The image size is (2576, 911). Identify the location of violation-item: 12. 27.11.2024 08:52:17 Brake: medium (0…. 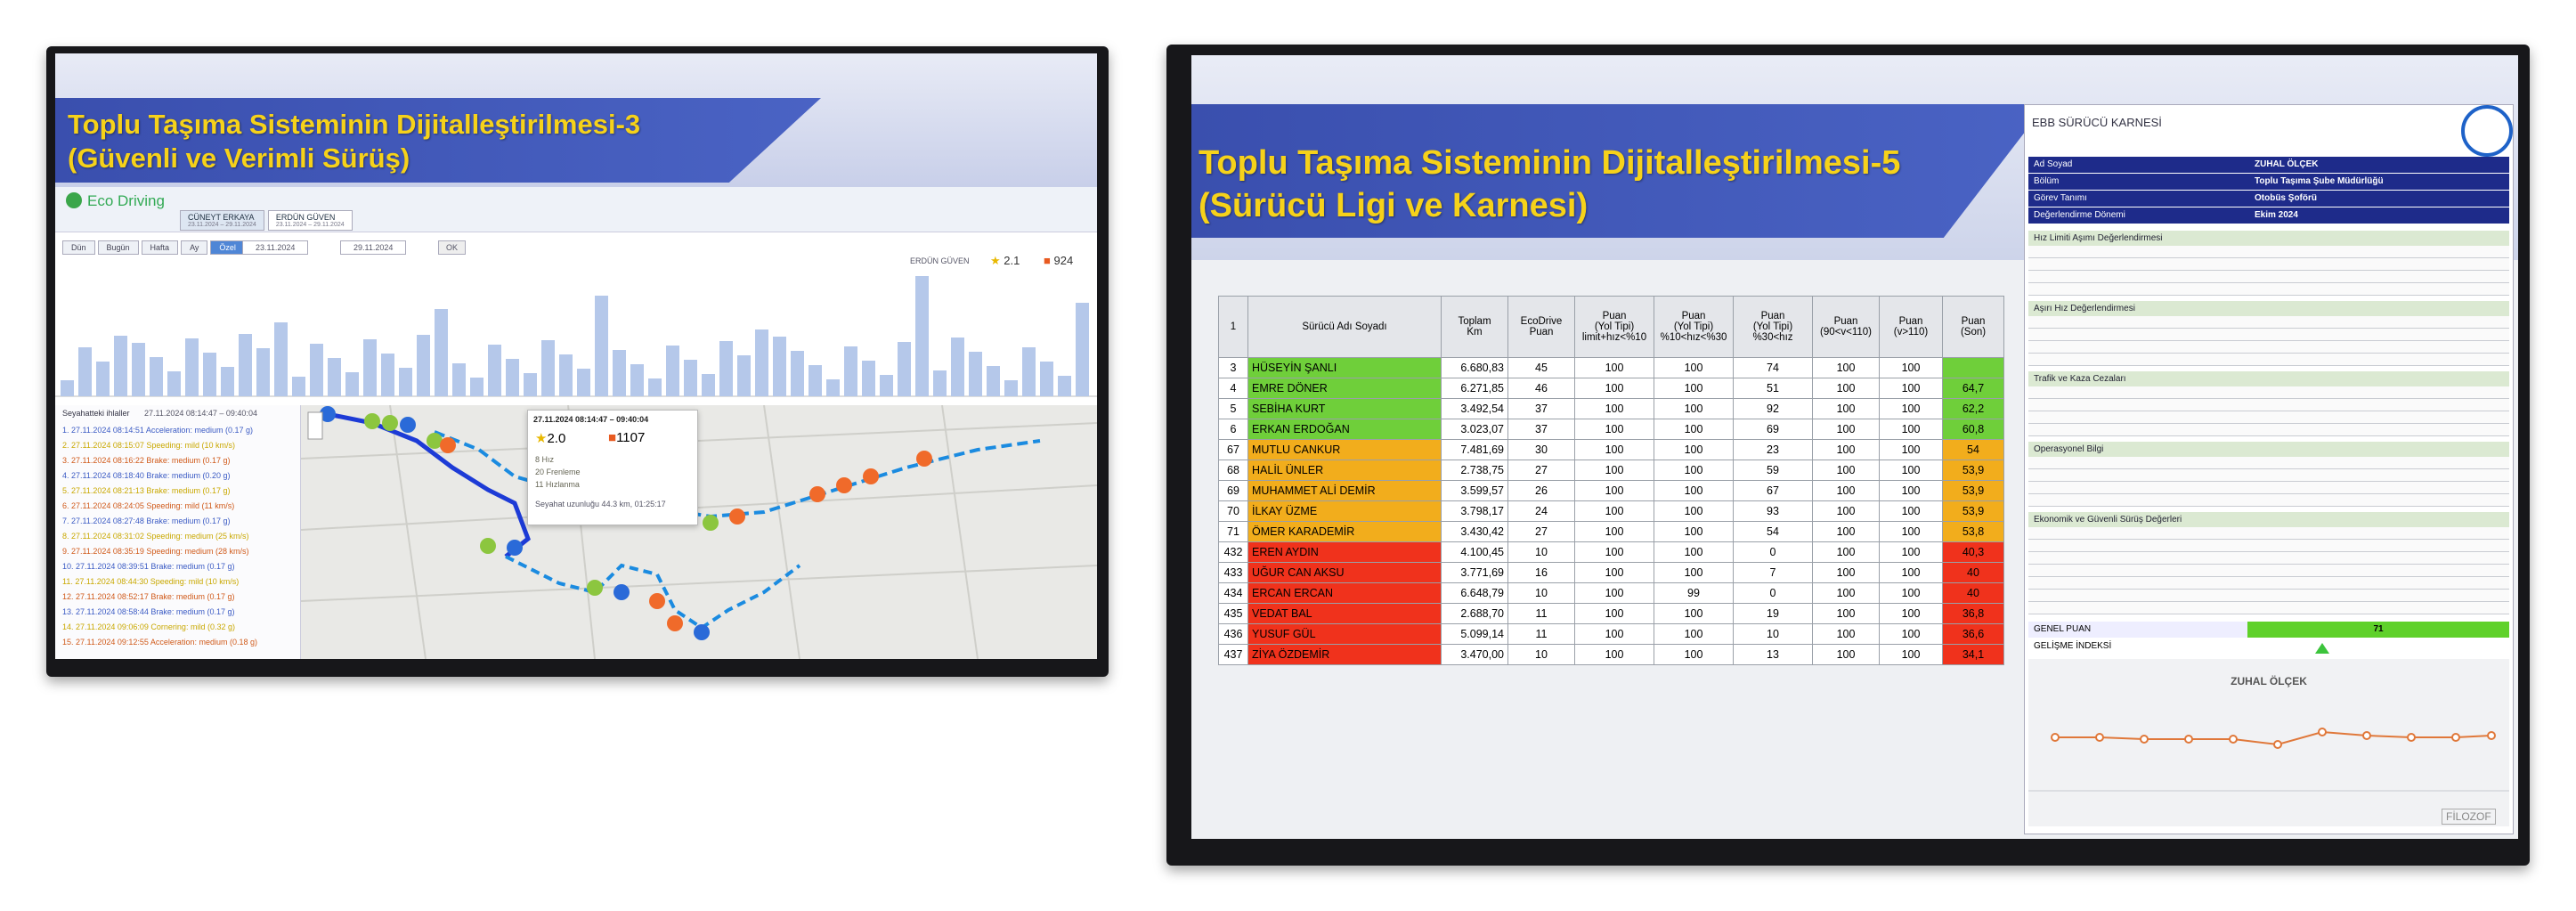
(148, 596).